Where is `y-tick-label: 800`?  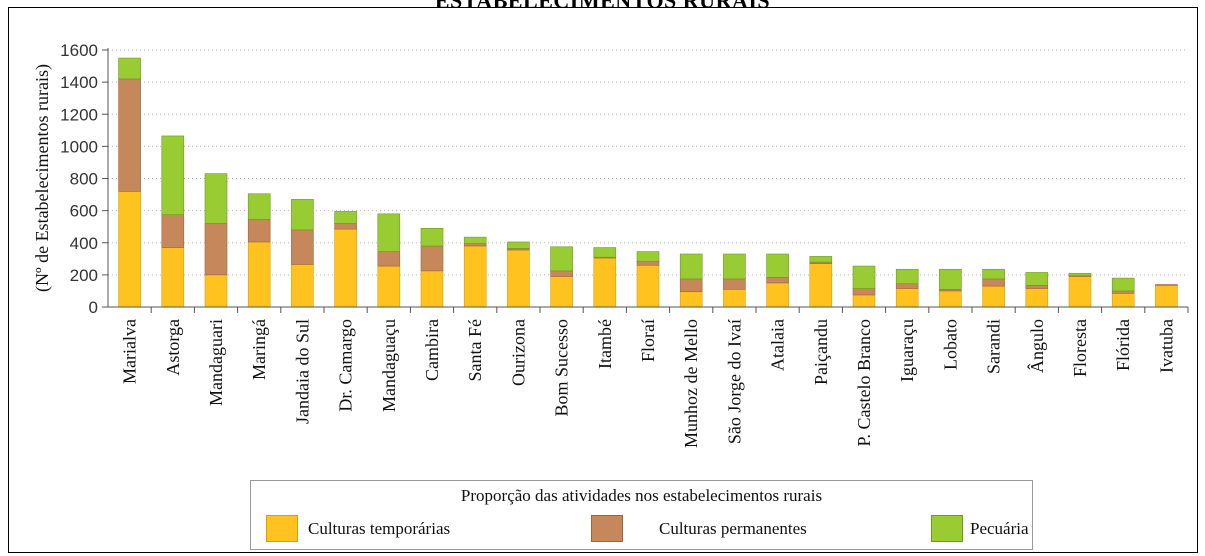
y-tick-label: 800 is located at coordinates (84, 179).